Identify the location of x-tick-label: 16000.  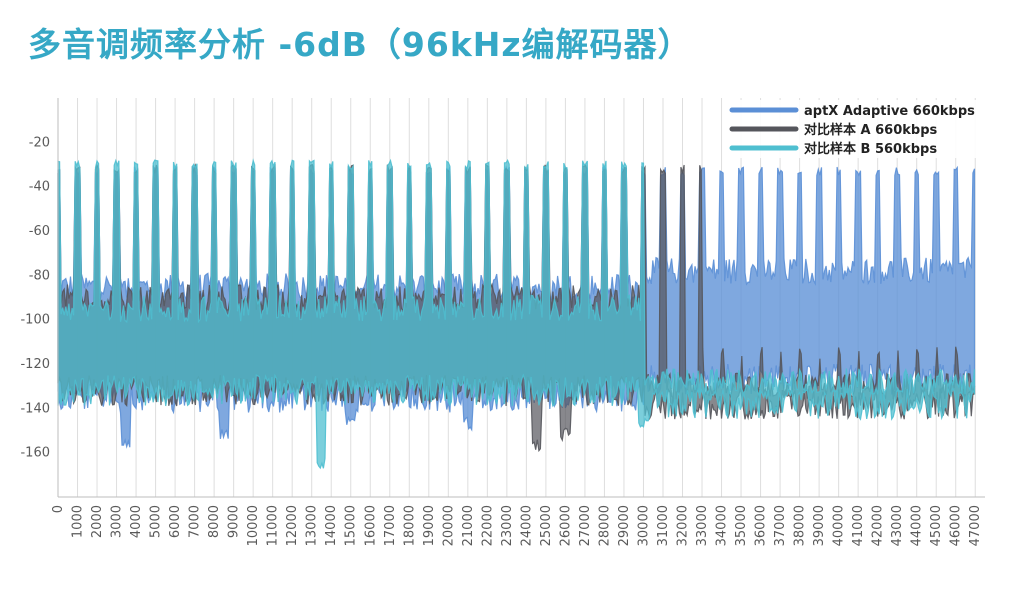
(370, 525).